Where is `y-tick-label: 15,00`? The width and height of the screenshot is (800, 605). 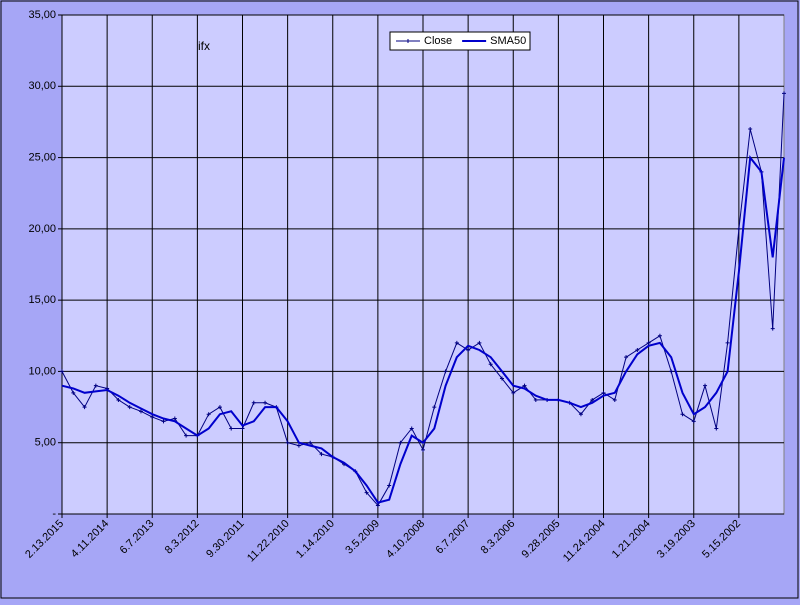
y-tick-label: 15,00 is located at coordinates (42, 300).